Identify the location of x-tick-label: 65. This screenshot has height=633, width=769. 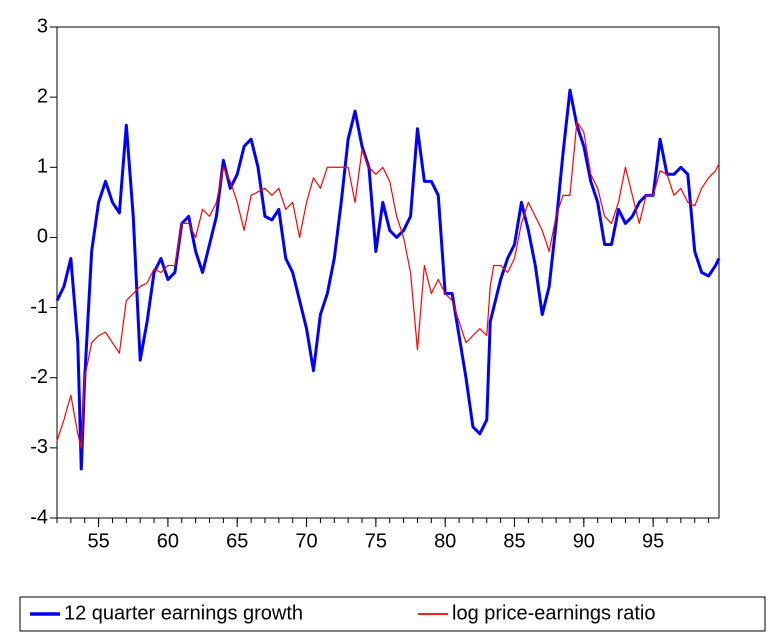
(237, 541).